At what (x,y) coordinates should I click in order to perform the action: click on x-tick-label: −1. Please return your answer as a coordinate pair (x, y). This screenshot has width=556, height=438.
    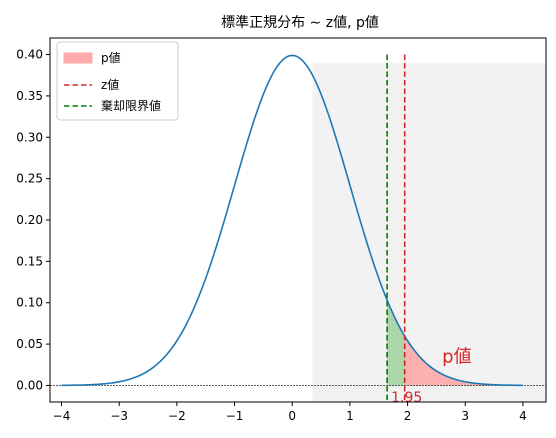
    Looking at the image, I should click on (235, 416).